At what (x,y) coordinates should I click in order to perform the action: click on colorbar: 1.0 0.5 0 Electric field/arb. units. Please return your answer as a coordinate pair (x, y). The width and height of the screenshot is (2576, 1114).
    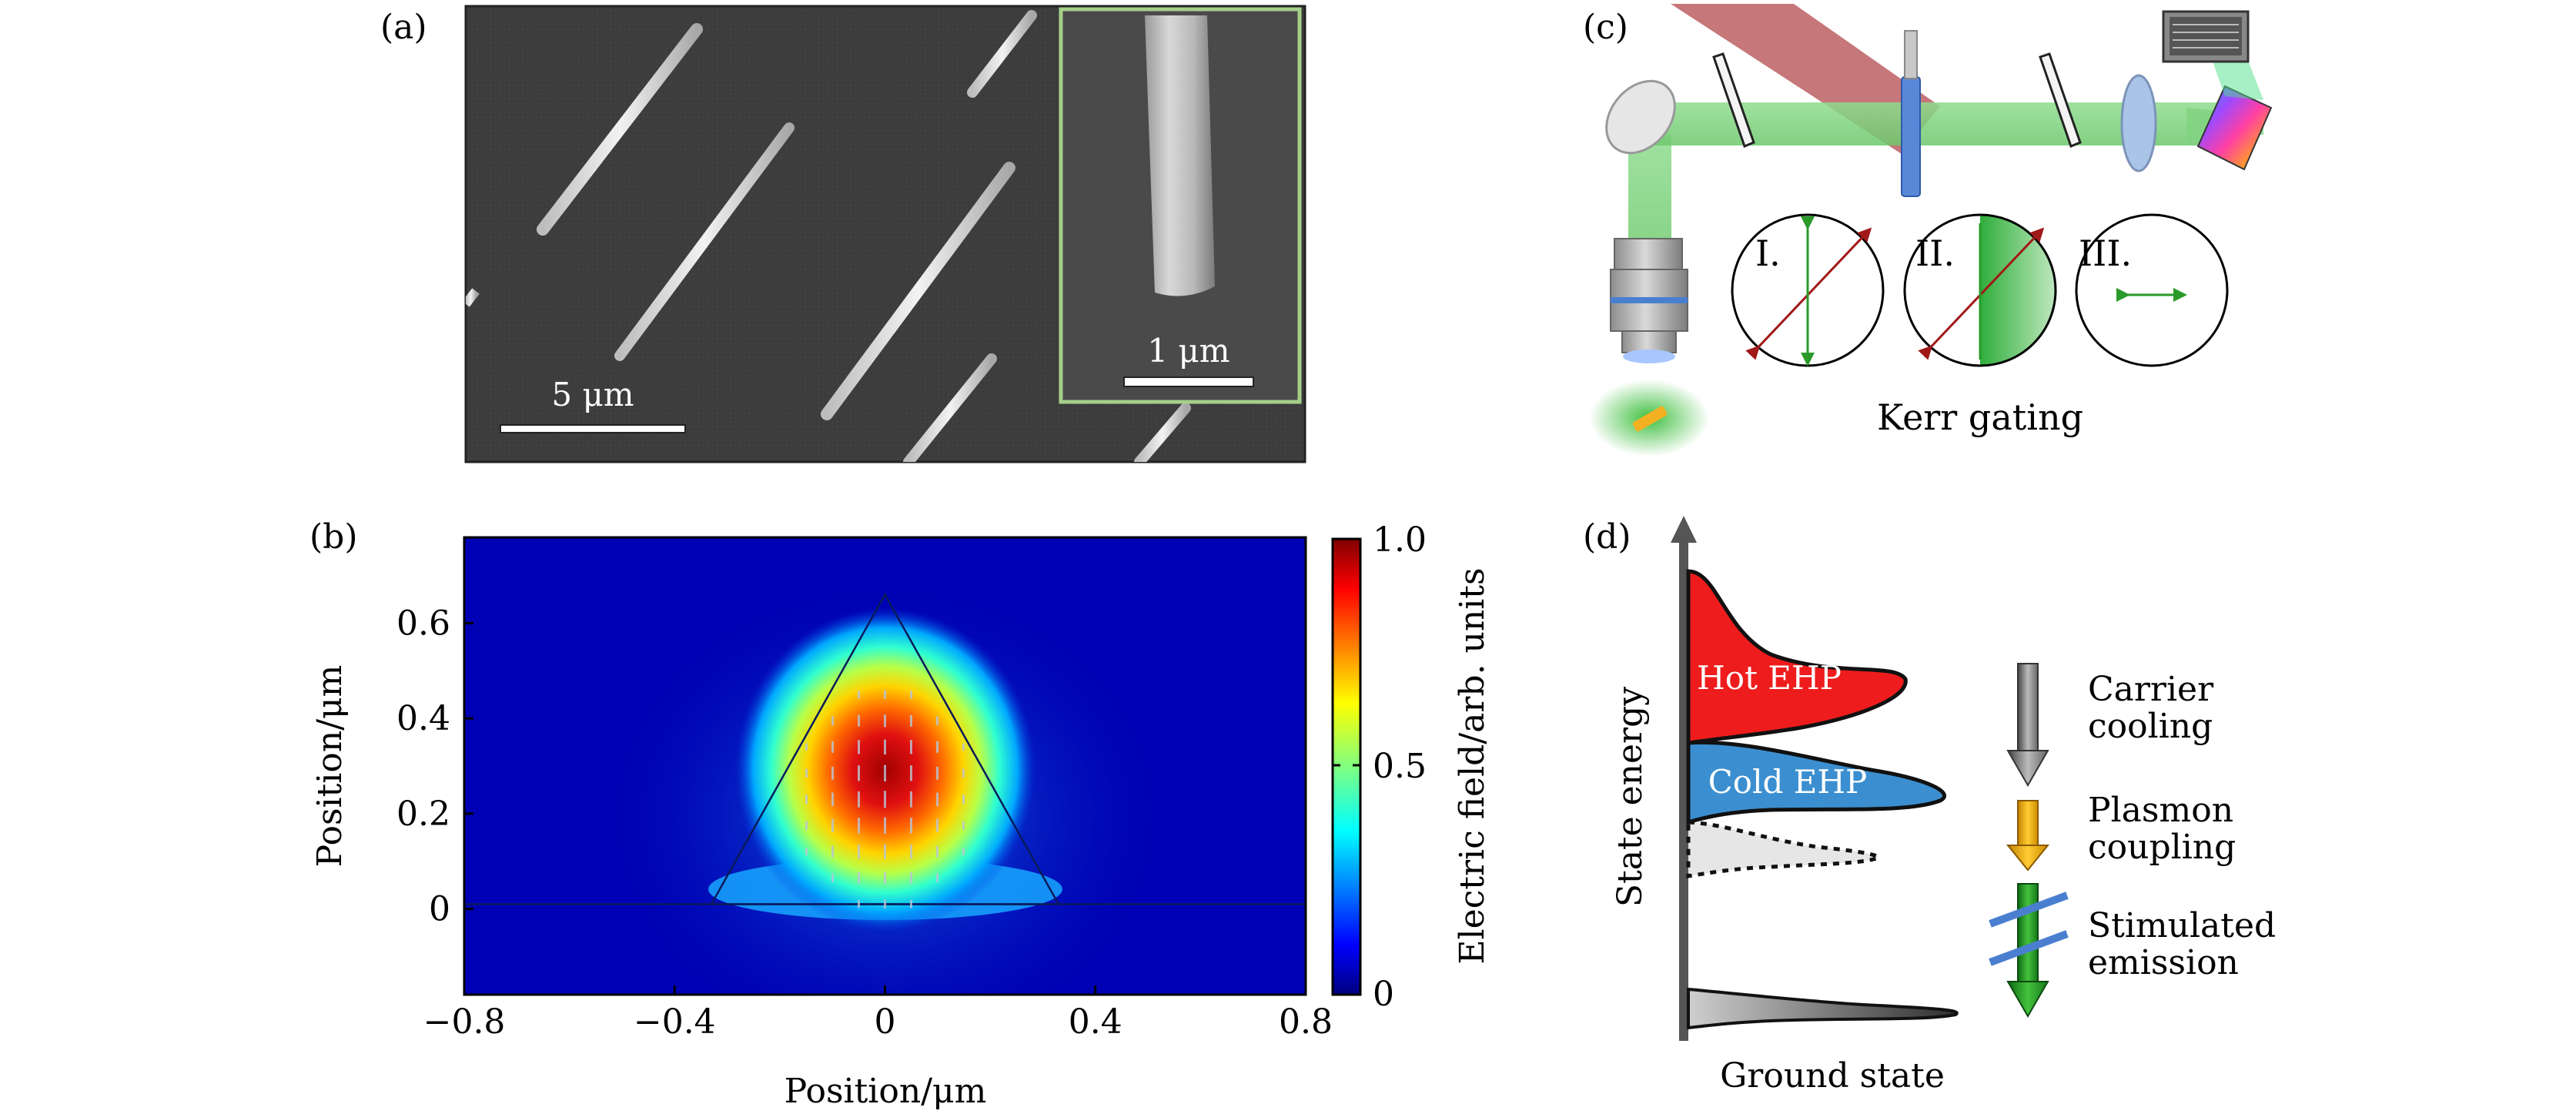
    Looking at the image, I should click on (1412, 767).